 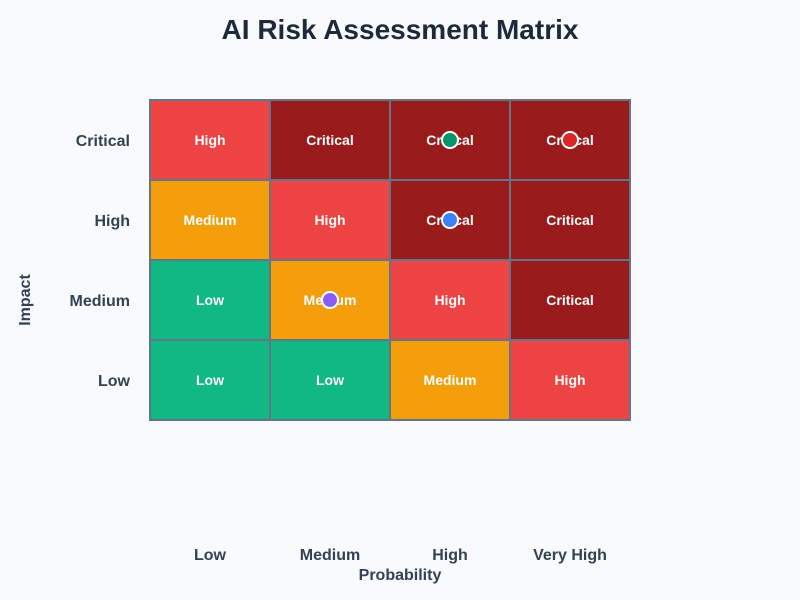 I want to click on cell-label-r2-c2: High, so click(x=449, y=300).